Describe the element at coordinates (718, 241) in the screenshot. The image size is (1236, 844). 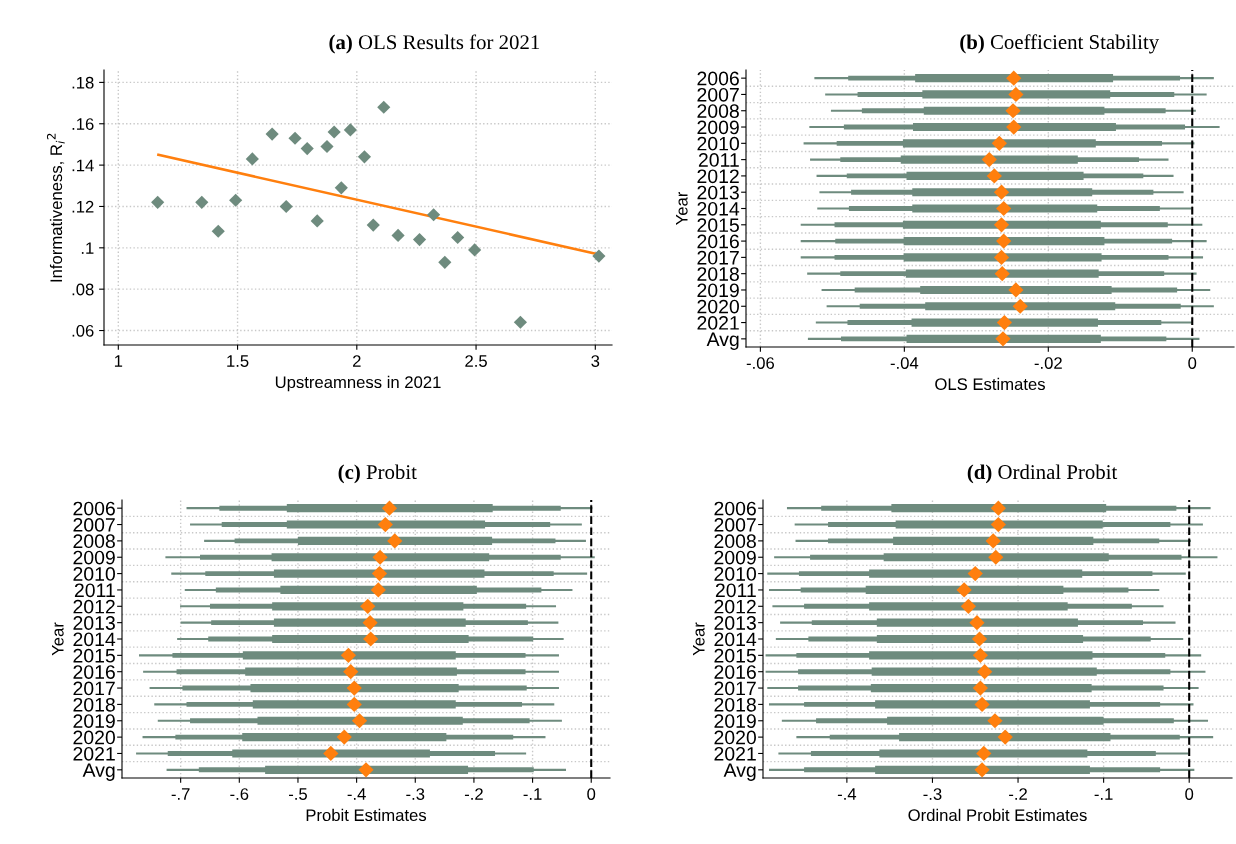
I see `y-tick-label: 2016` at that location.